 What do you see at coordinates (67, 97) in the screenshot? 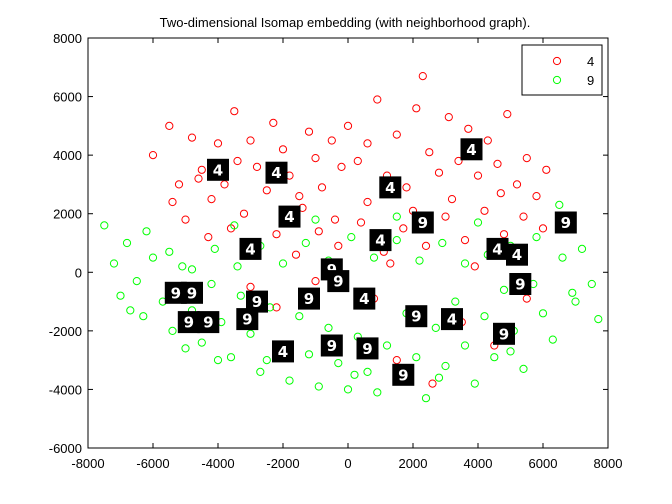
I see `y-tick-label: 6000` at bounding box center [67, 97].